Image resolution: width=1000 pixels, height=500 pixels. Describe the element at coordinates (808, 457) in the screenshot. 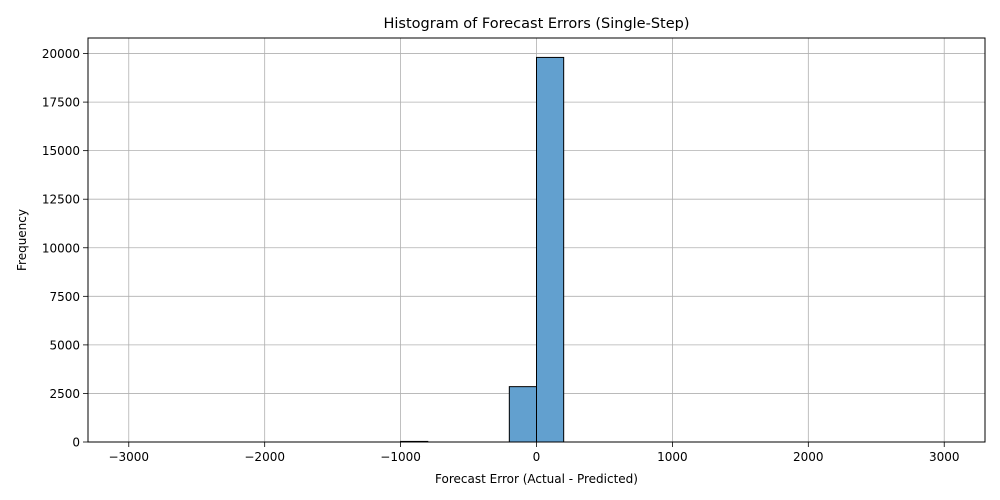

I see `x-tick-label: 2000` at that location.